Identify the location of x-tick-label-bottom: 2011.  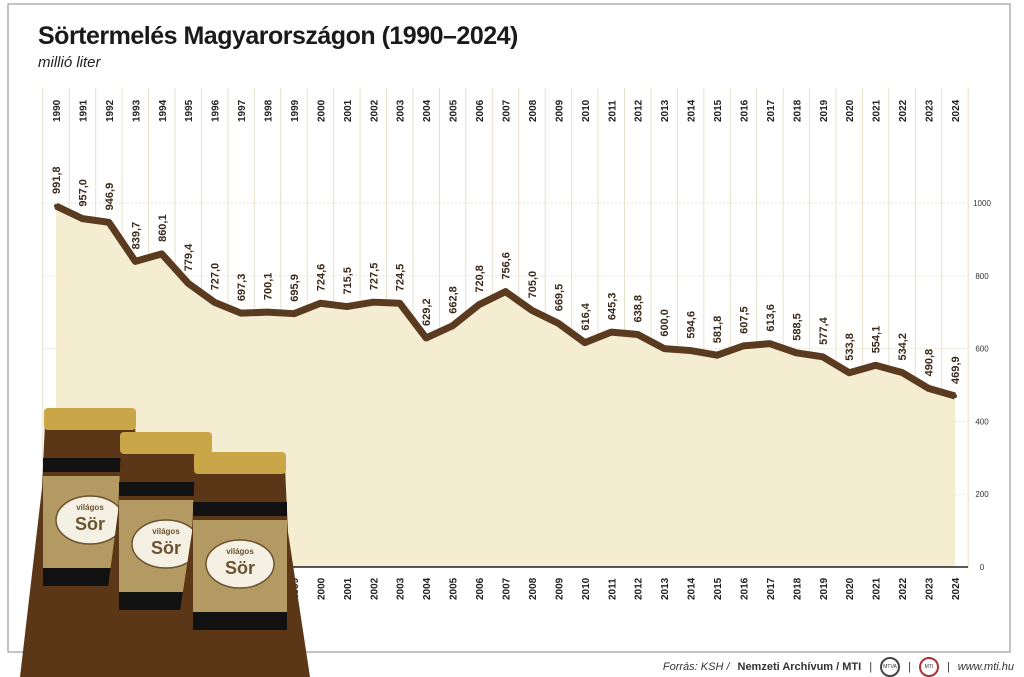
(612, 589).